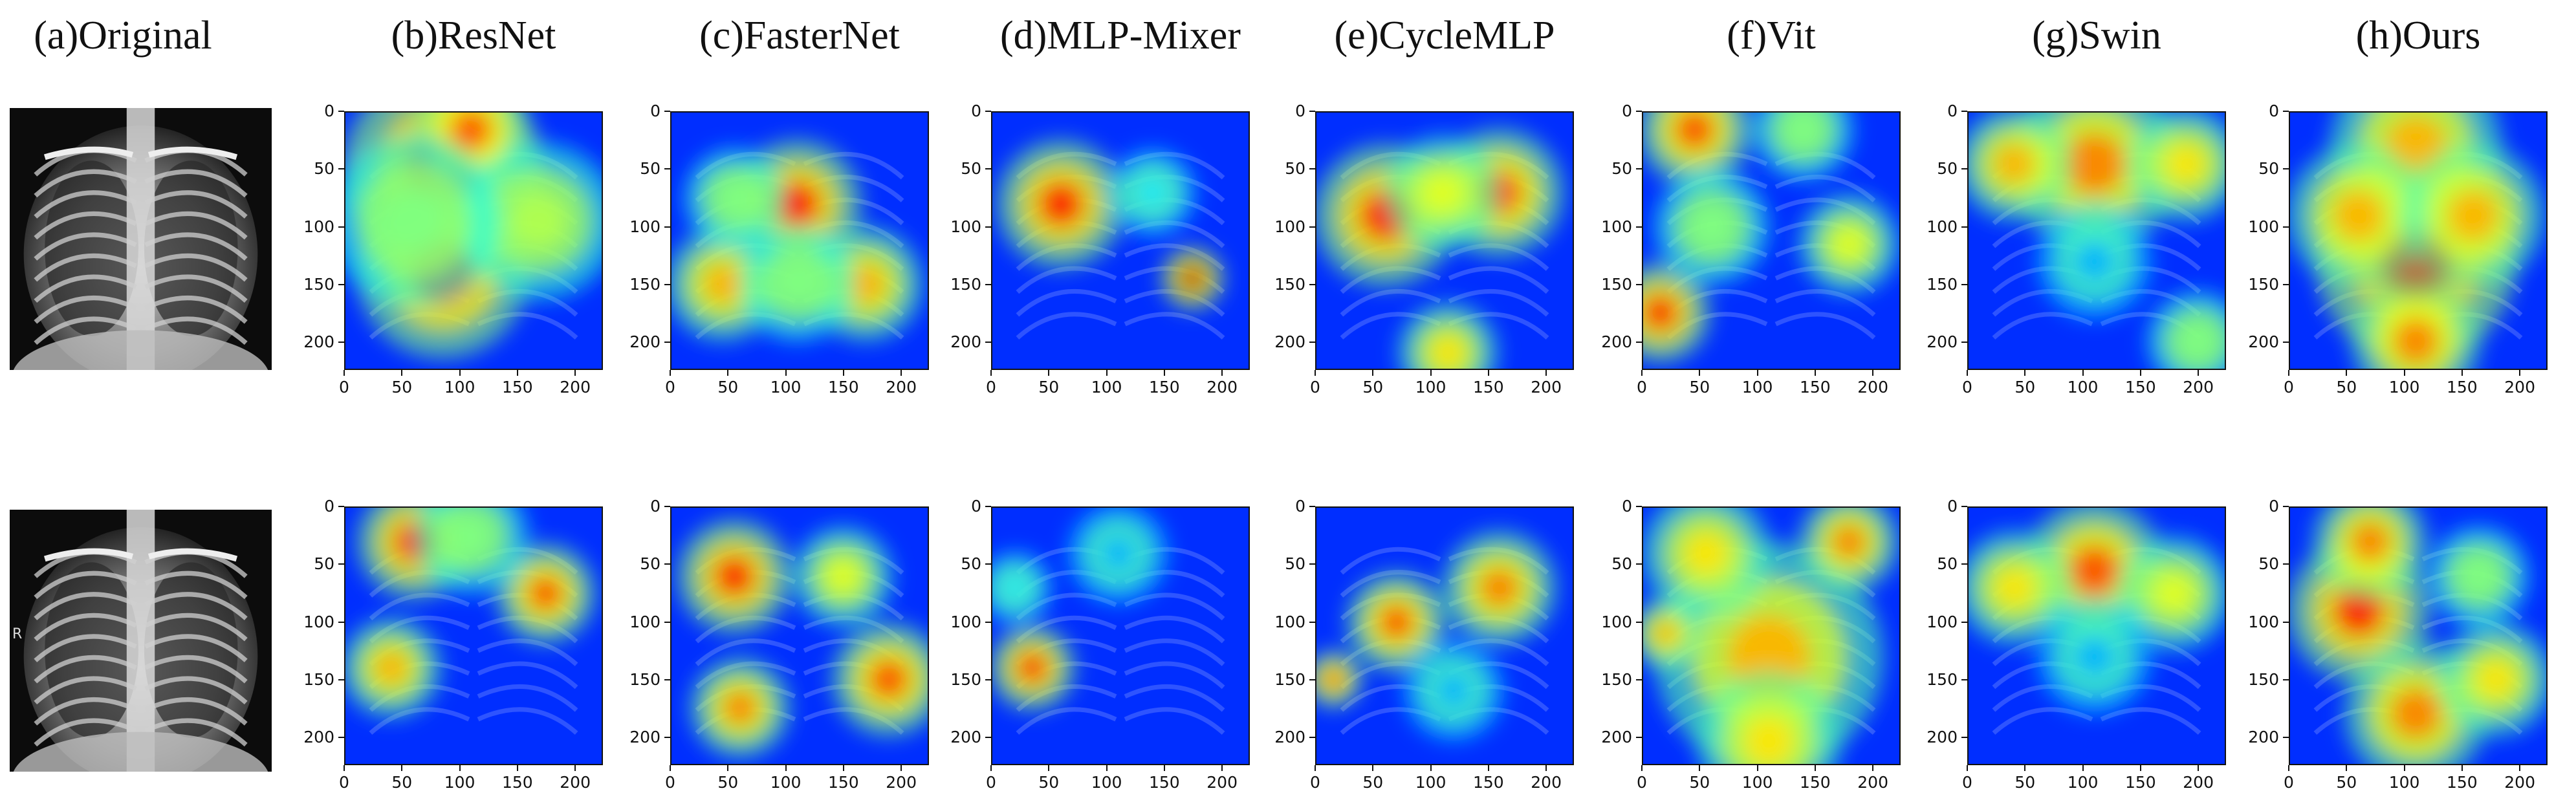  What do you see at coordinates (17, 634) in the screenshot?
I see `xray-side-marker: R` at bounding box center [17, 634].